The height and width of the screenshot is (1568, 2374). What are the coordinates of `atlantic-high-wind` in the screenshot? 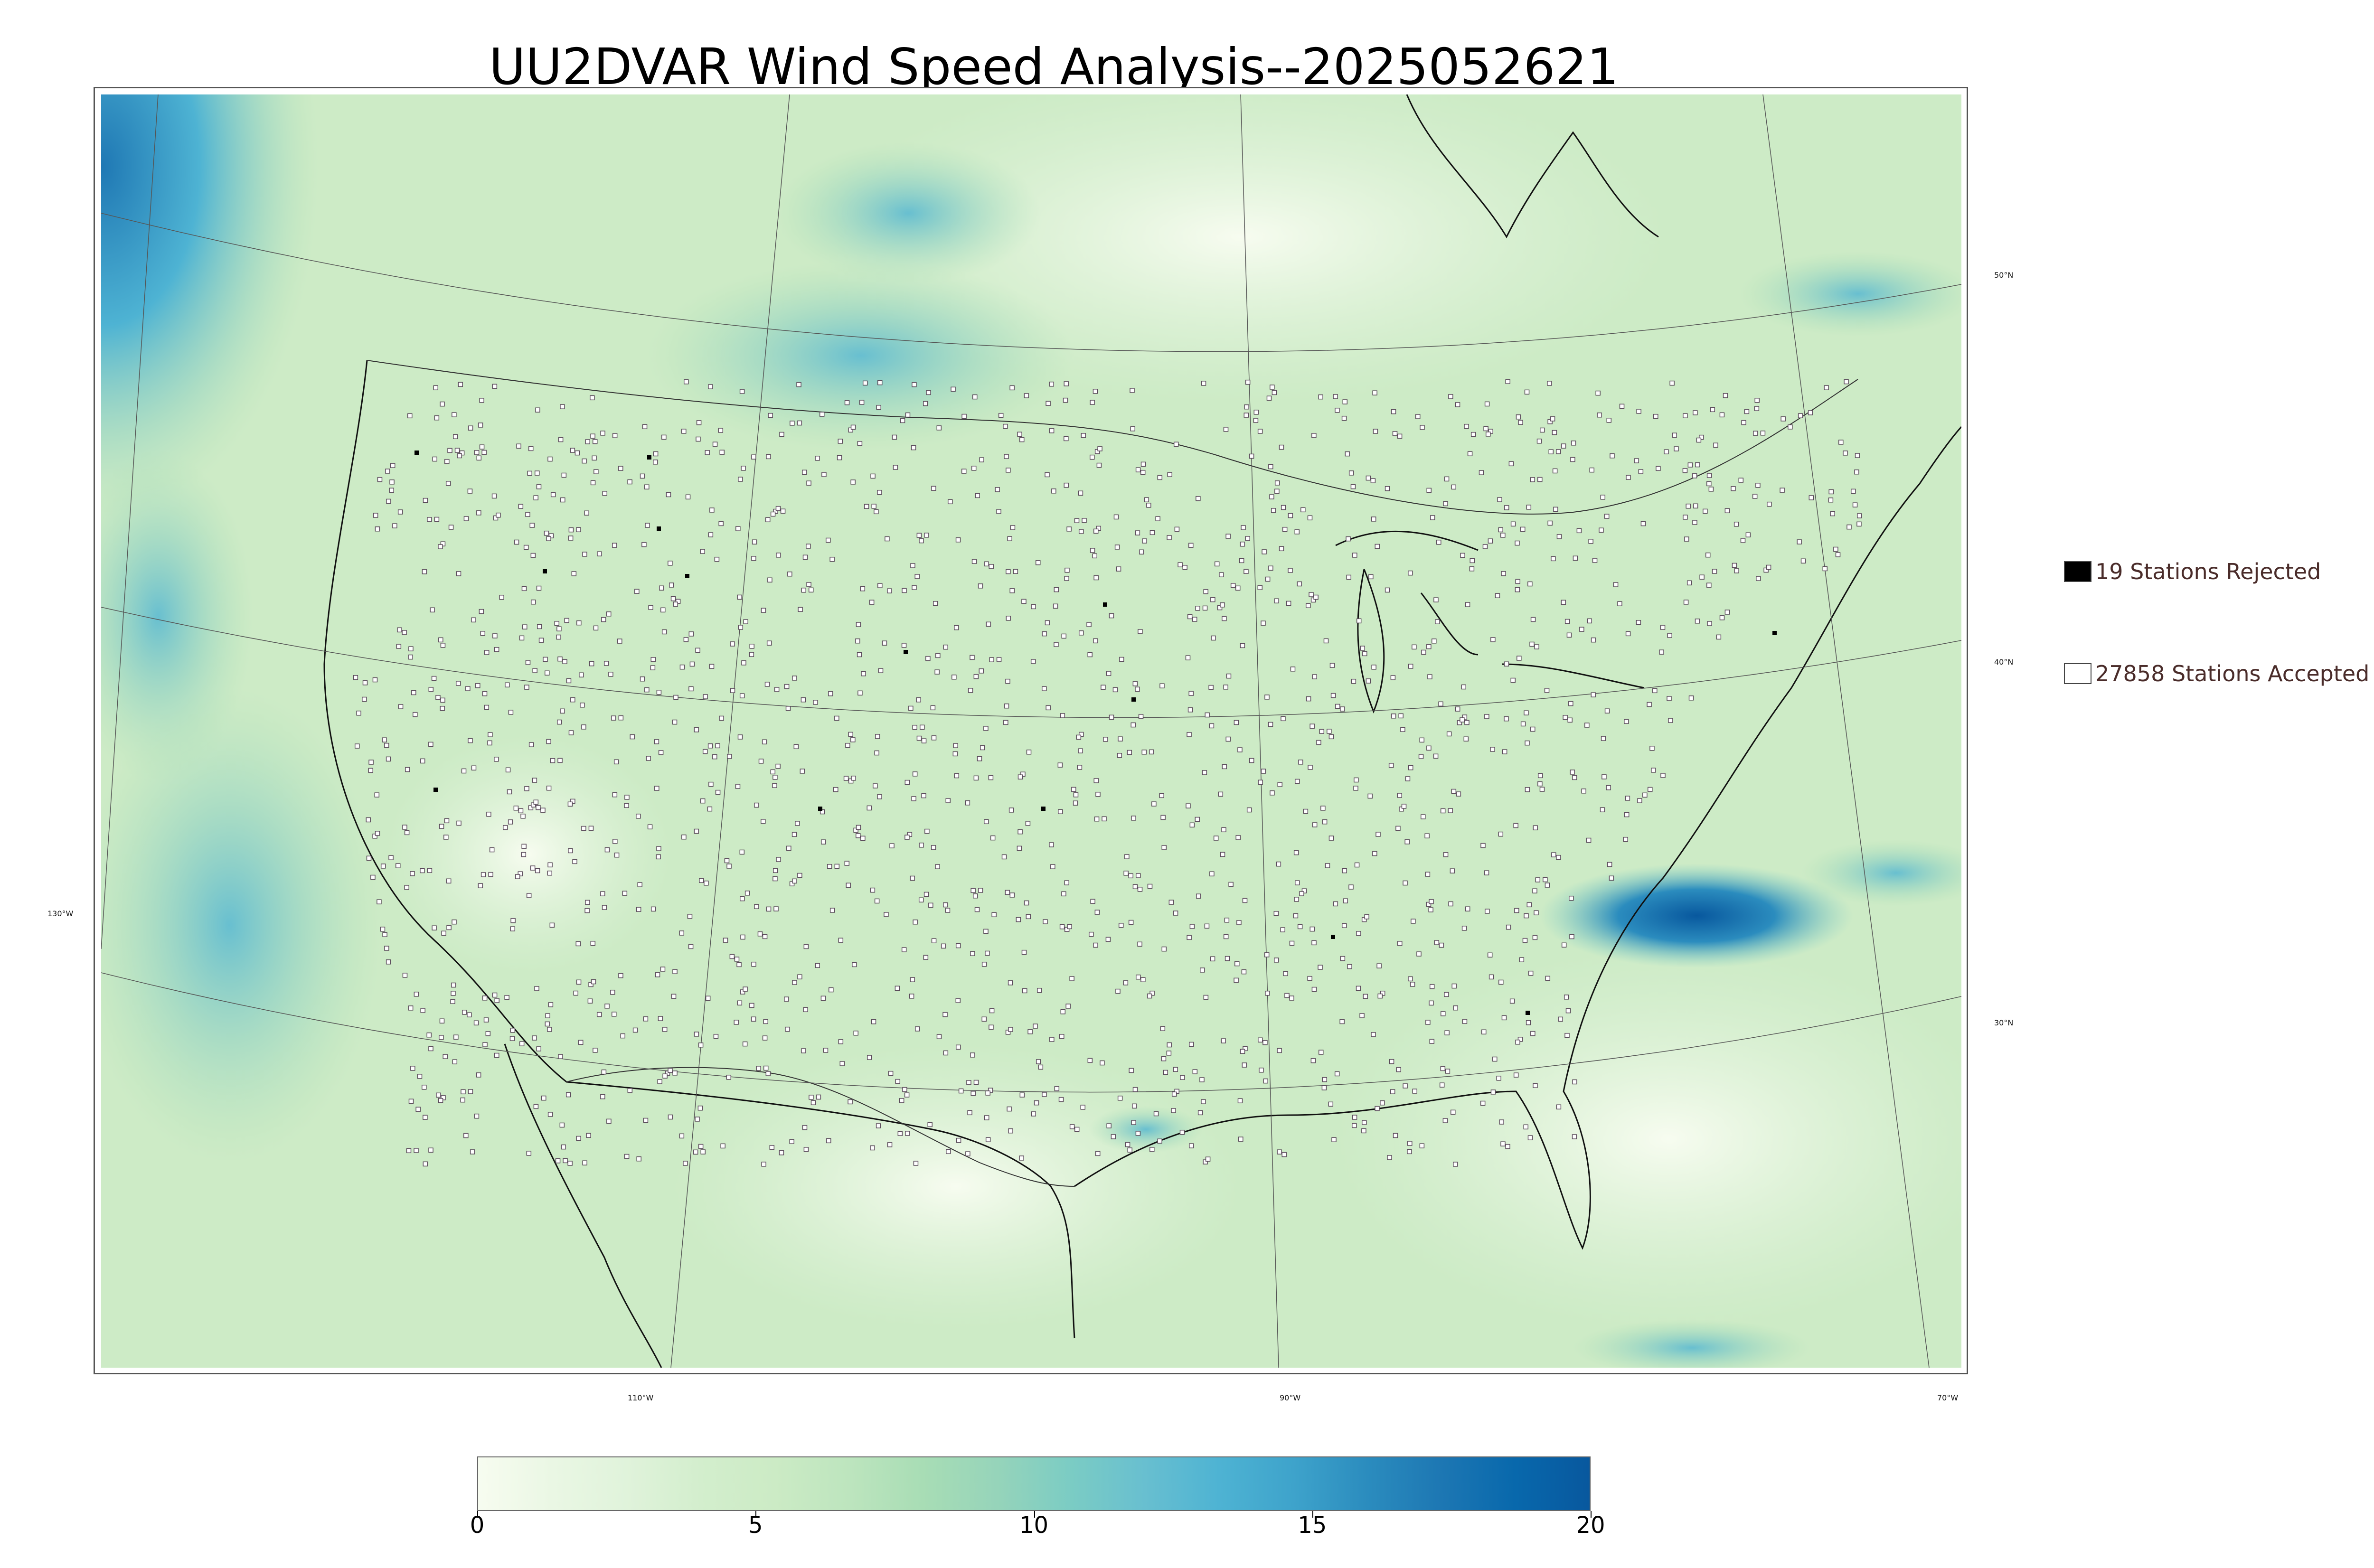 It's located at (1850, 294).